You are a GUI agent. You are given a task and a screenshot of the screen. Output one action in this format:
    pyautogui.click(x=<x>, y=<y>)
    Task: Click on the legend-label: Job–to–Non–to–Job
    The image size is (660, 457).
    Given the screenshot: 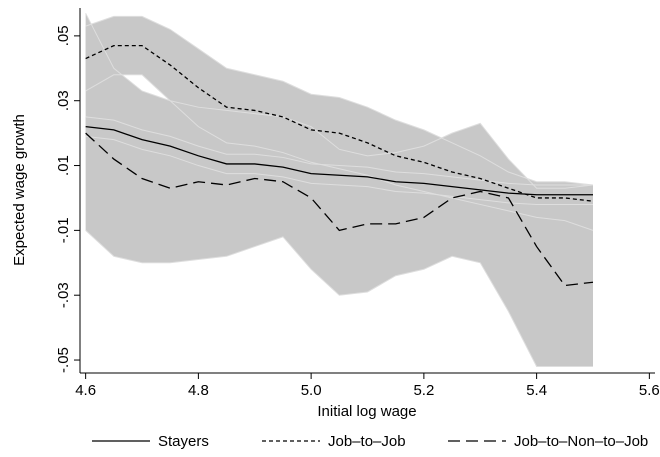 What is the action you would take?
    pyautogui.click(x=581, y=441)
    